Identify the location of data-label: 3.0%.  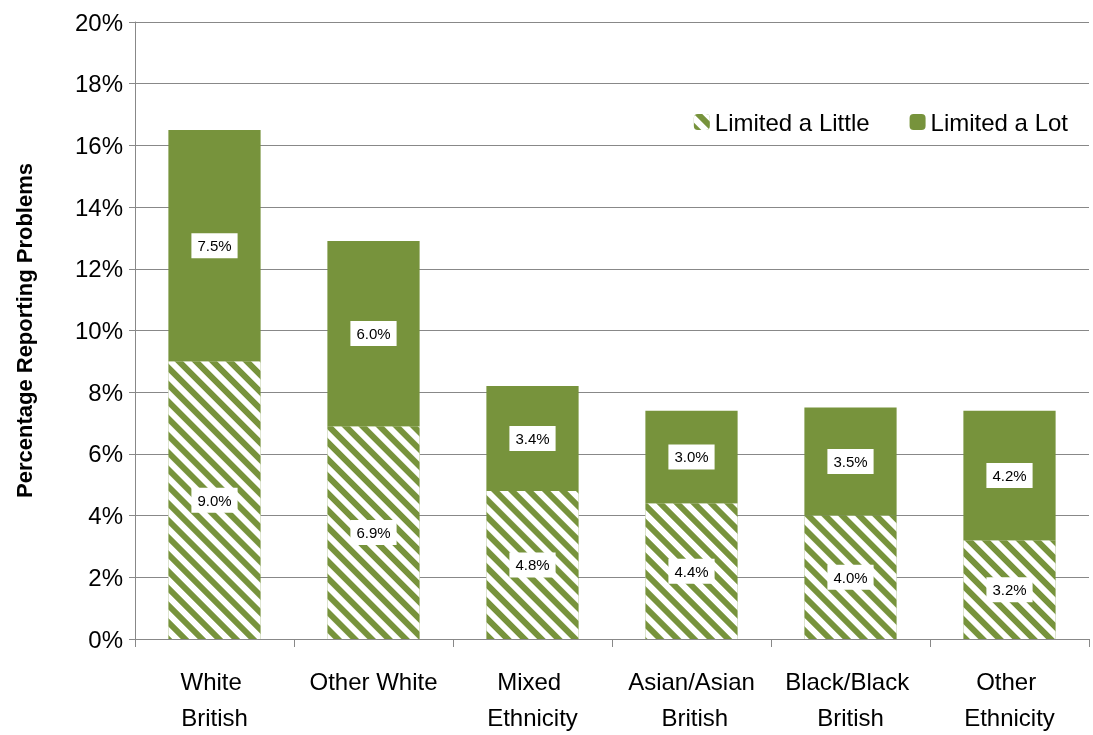
(691, 457).